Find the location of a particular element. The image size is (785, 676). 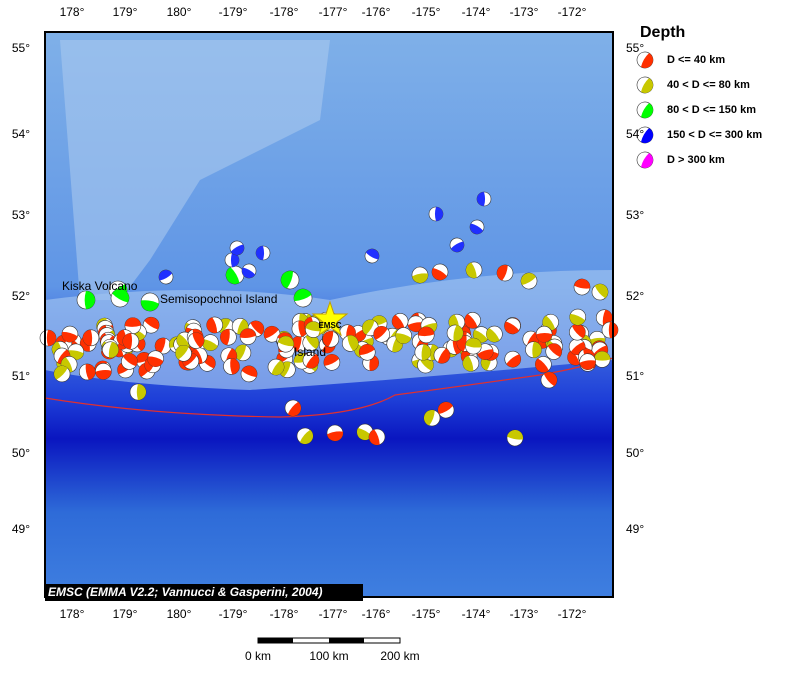

lat-label: 55° is located at coordinates (635, 48).